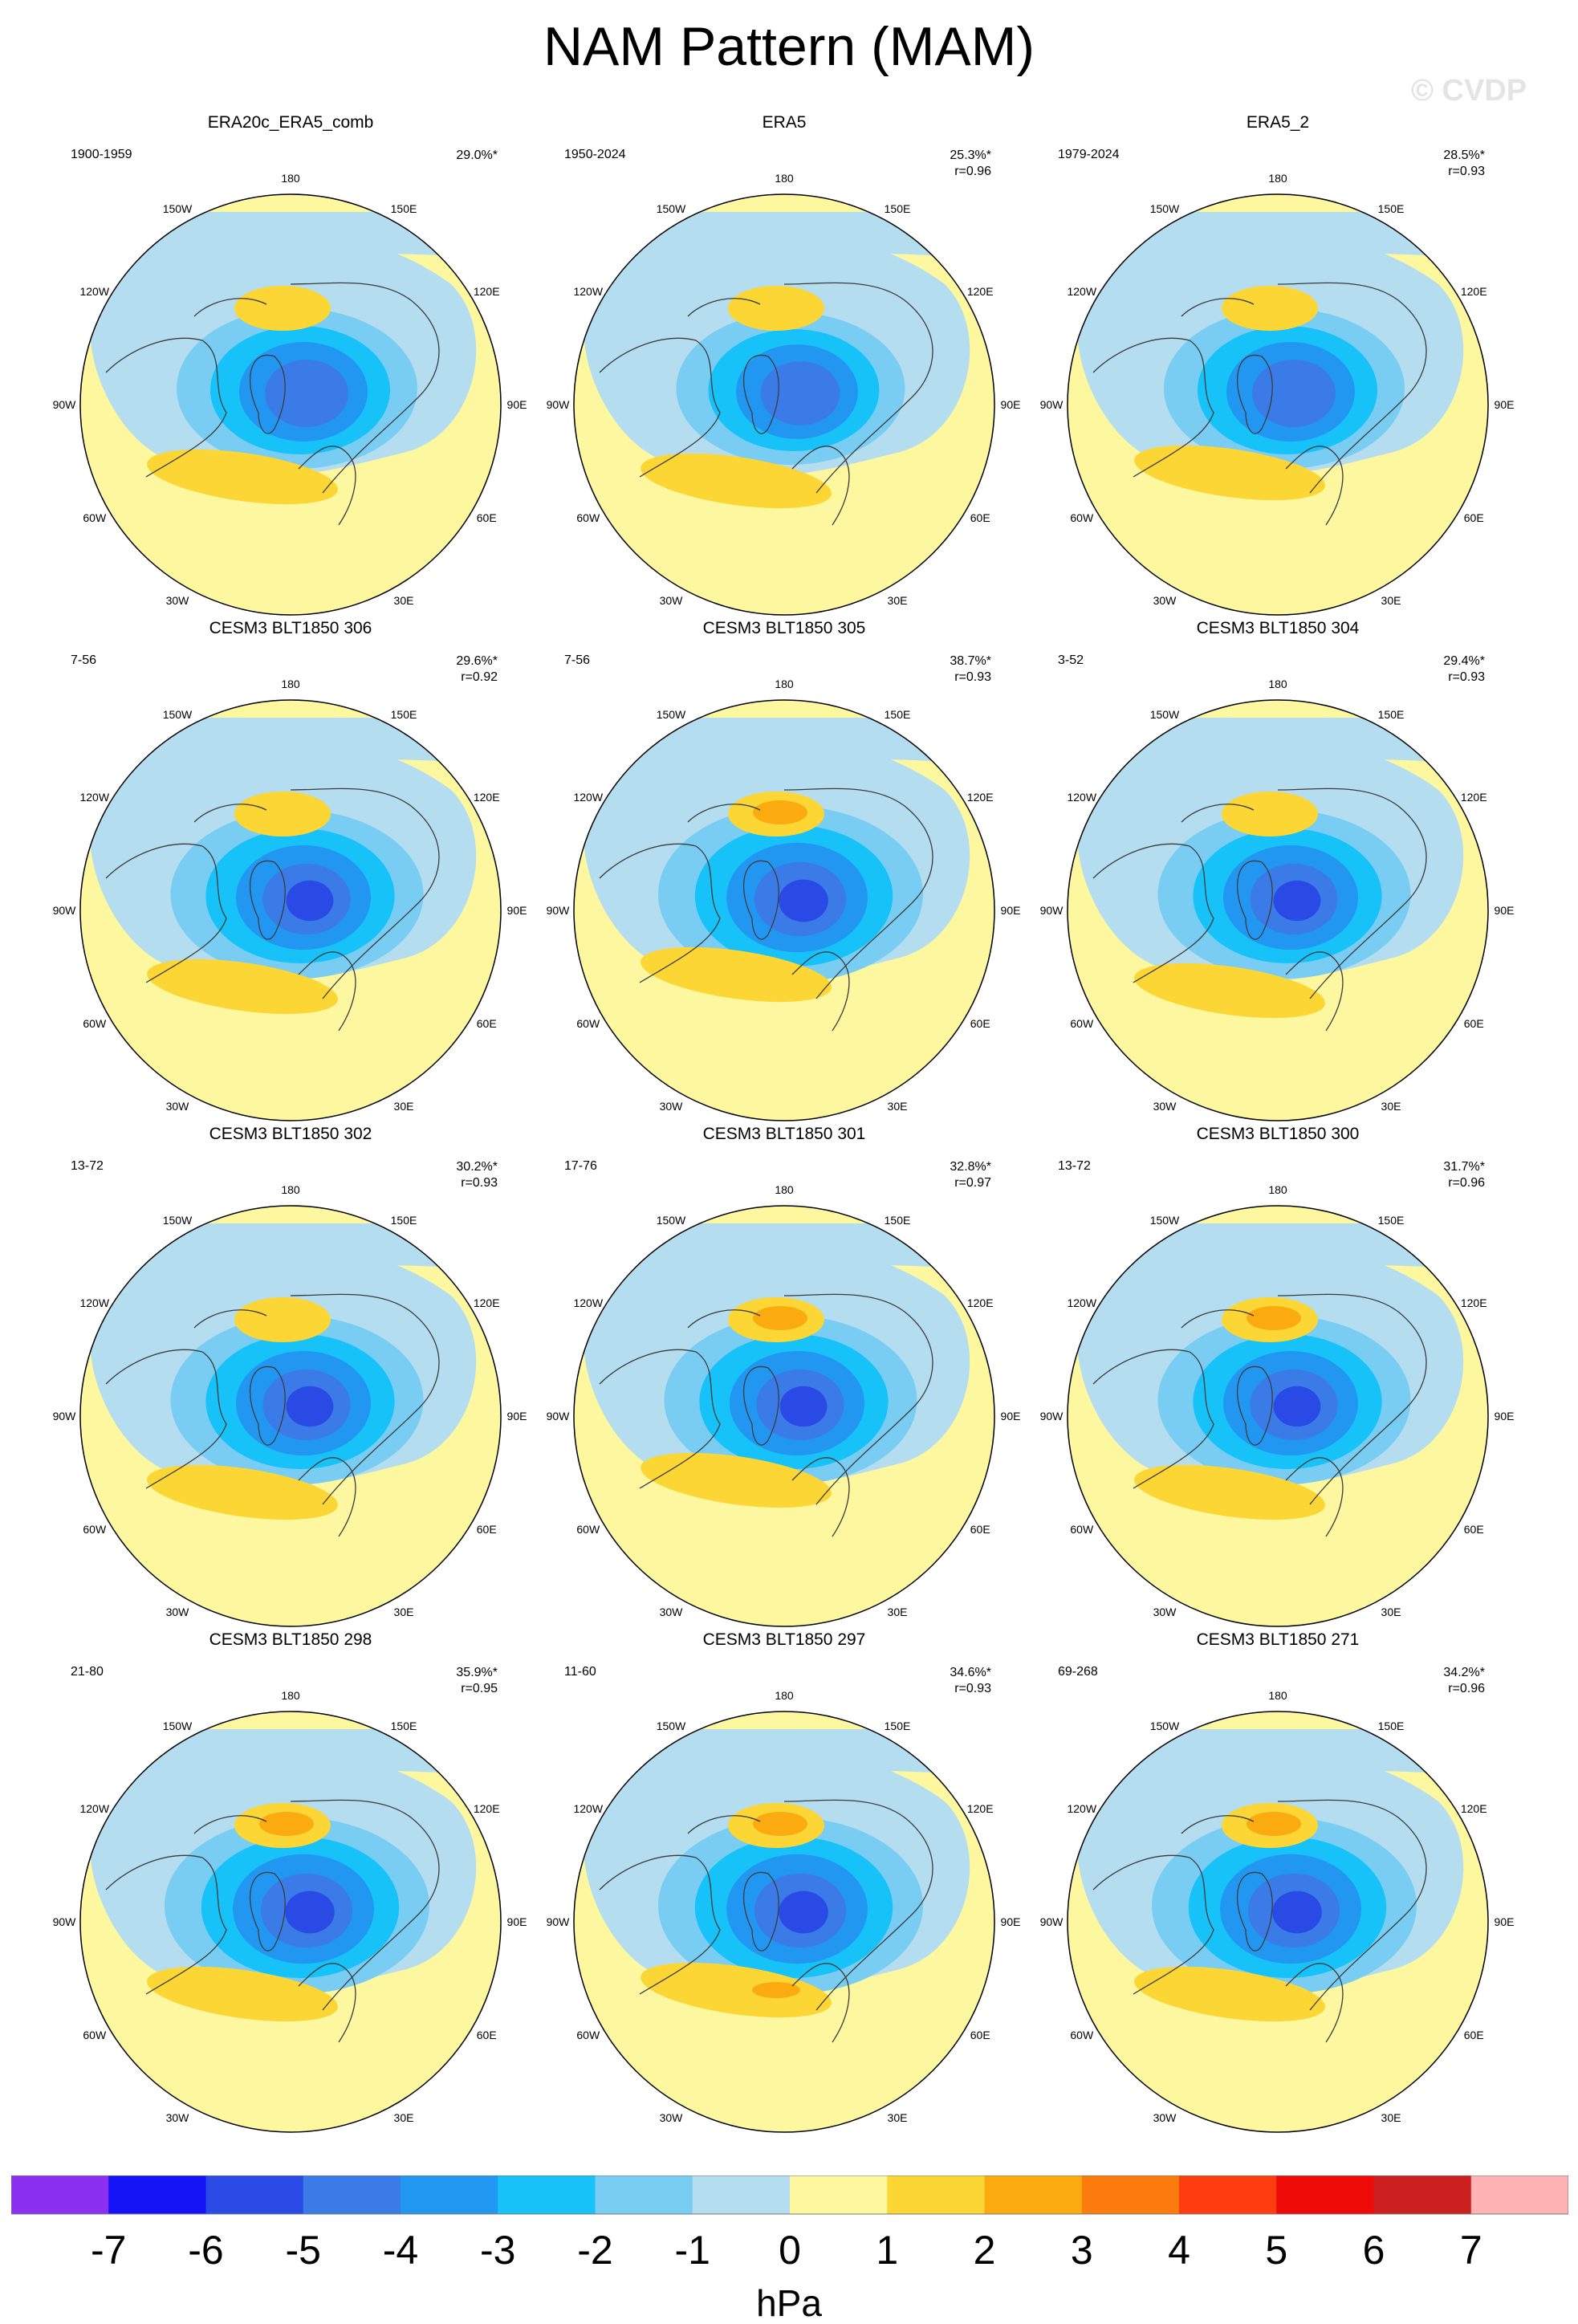 This screenshot has height=2324, width=1578. What do you see at coordinates (1078, 1672) in the screenshot?
I see `panel-period: 69-268` at bounding box center [1078, 1672].